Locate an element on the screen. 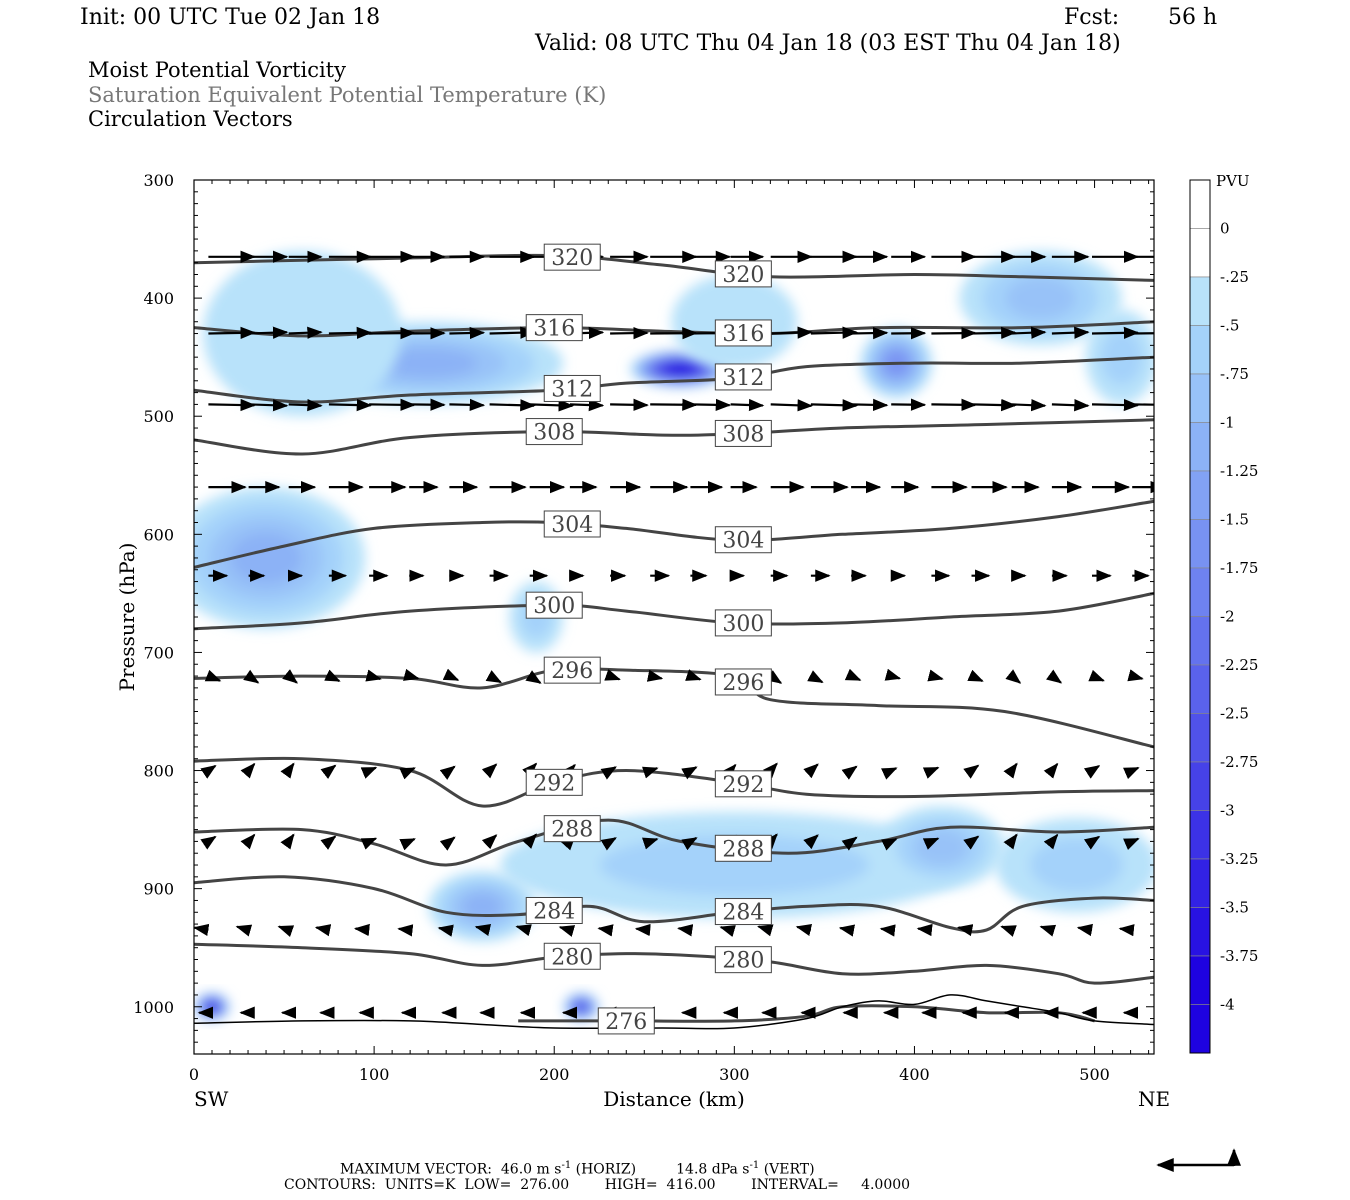 The height and width of the screenshot is (1200, 1350). contour-label-text: 304 is located at coordinates (572, 525).